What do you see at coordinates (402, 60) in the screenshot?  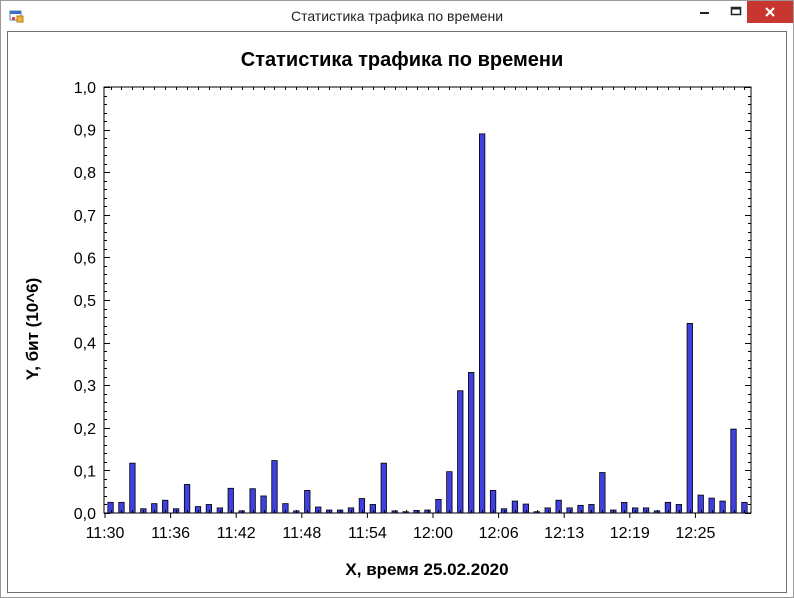 I see `chart-title: Статистика трафика по времени` at bounding box center [402, 60].